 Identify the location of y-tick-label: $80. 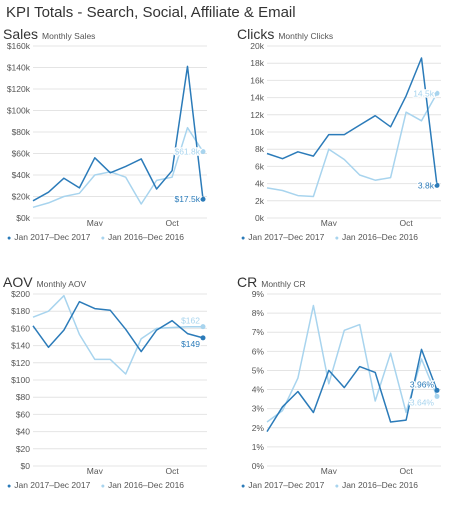
(23, 397).